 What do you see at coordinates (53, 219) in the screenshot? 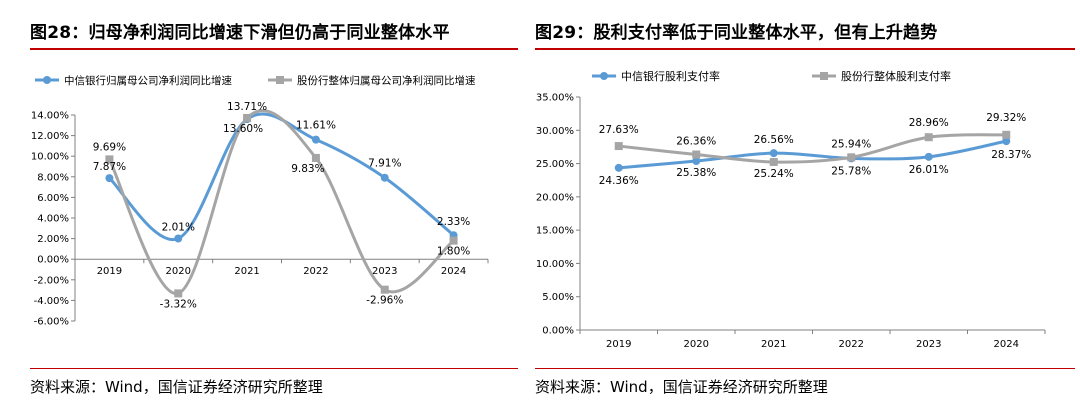
I see `y-tick-label: 4.00%` at bounding box center [53, 219].